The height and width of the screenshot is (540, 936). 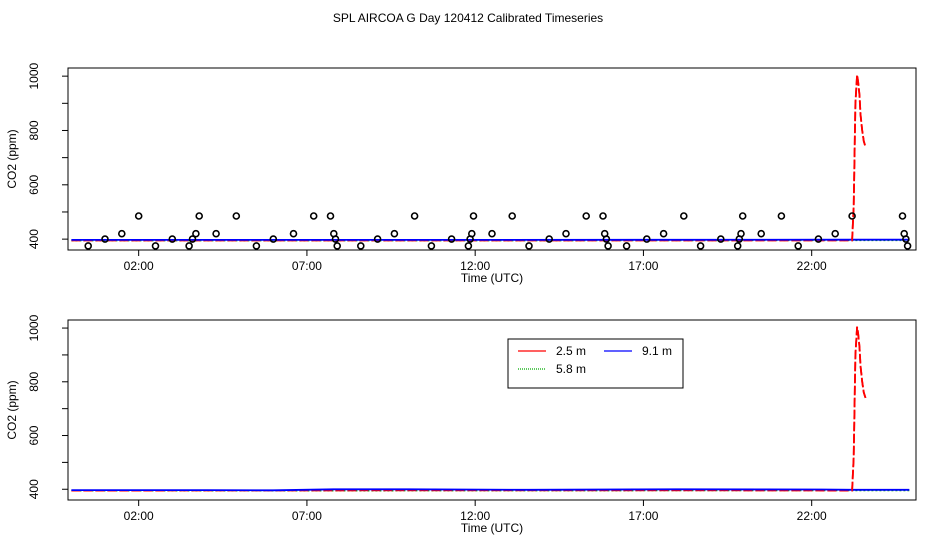 I want to click on series-line-s91, so click(x=490, y=490).